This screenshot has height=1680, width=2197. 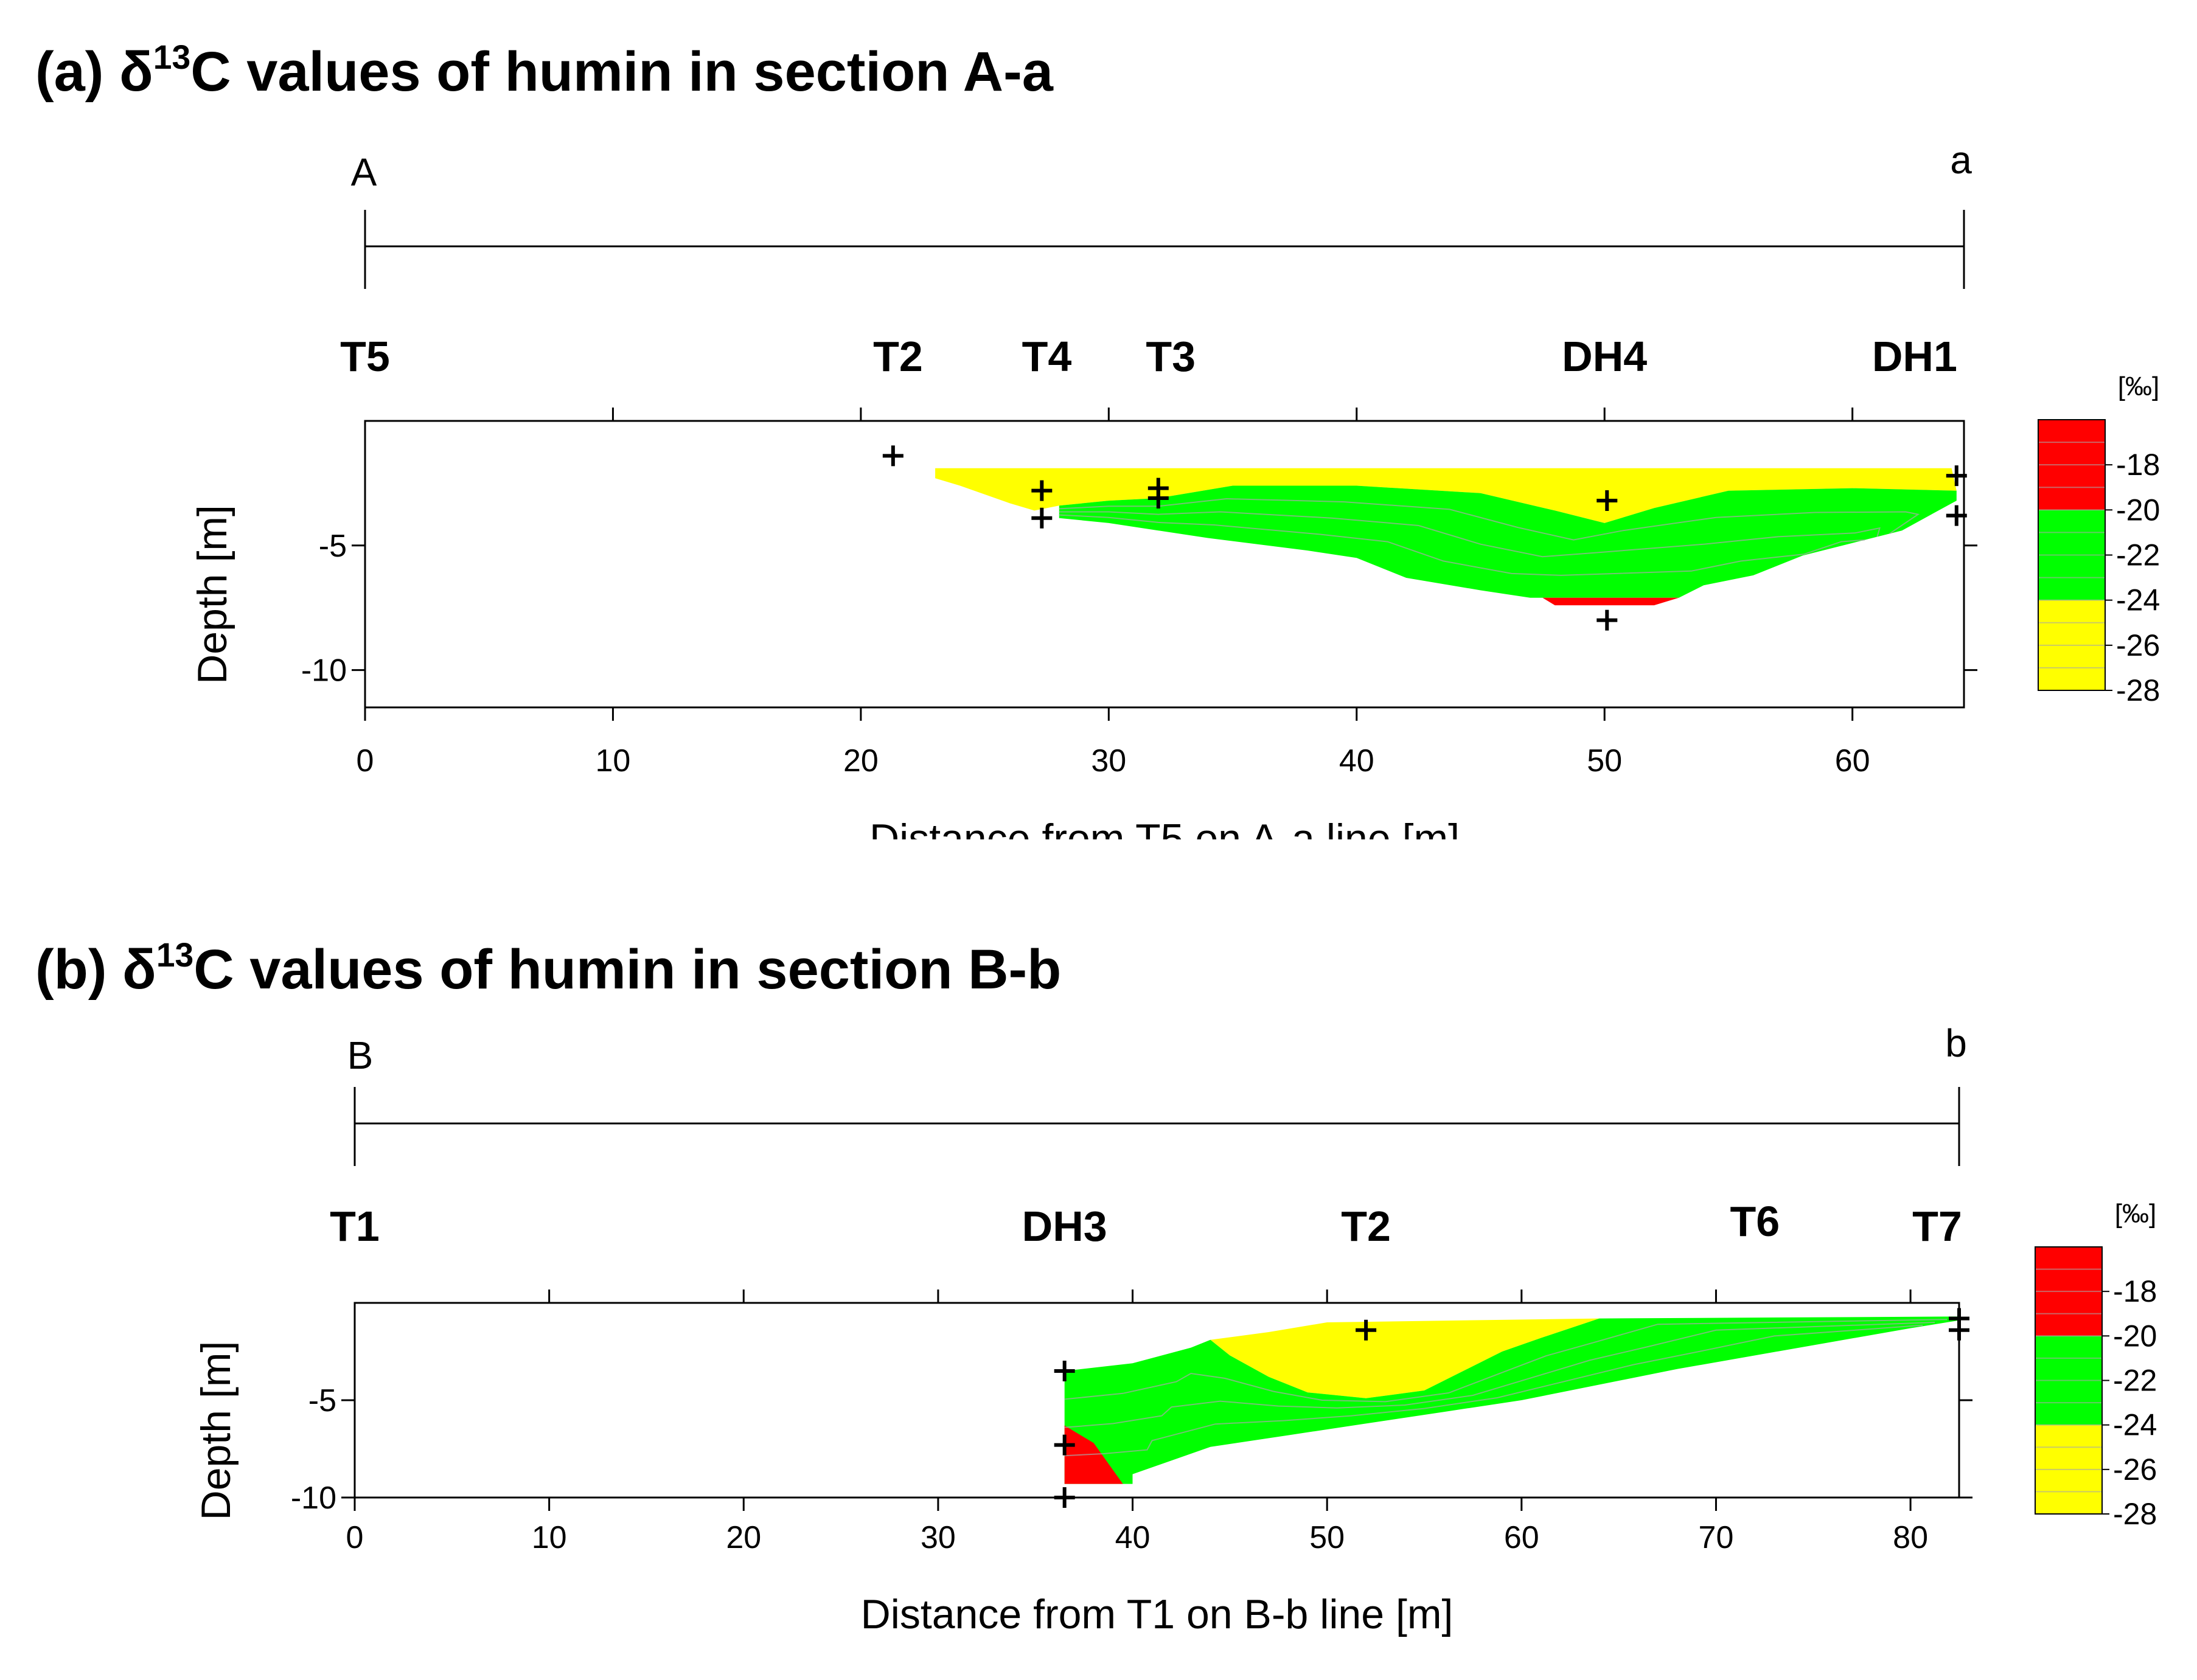 What do you see at coordinates (1910, 1537) in the screenshot?
I see `x-tick-label: 80` at bounding box center [1910, 1537].